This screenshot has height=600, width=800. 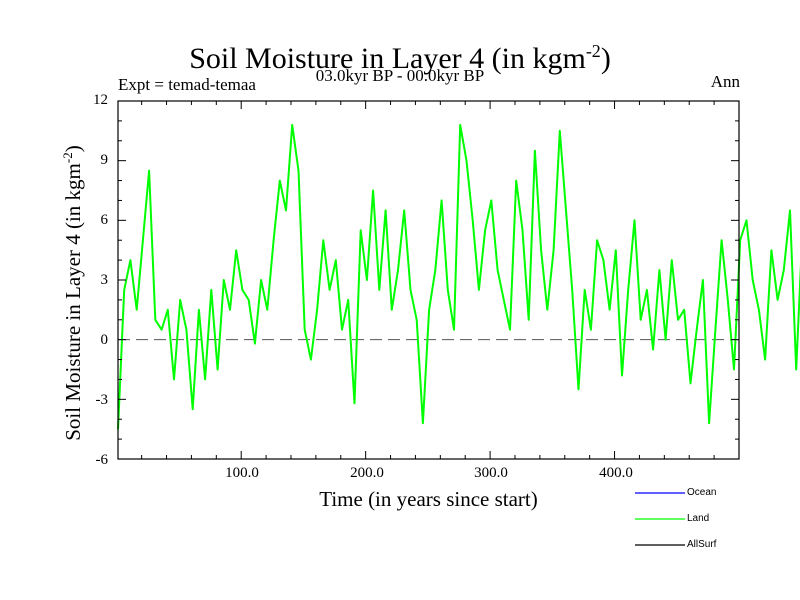 What do you see at coordinates (400, 58) in the screenshot?
I see `chart-title: Soil Moisture in Layer 4 (in kgm-2)` at bounding box center [400, 58].